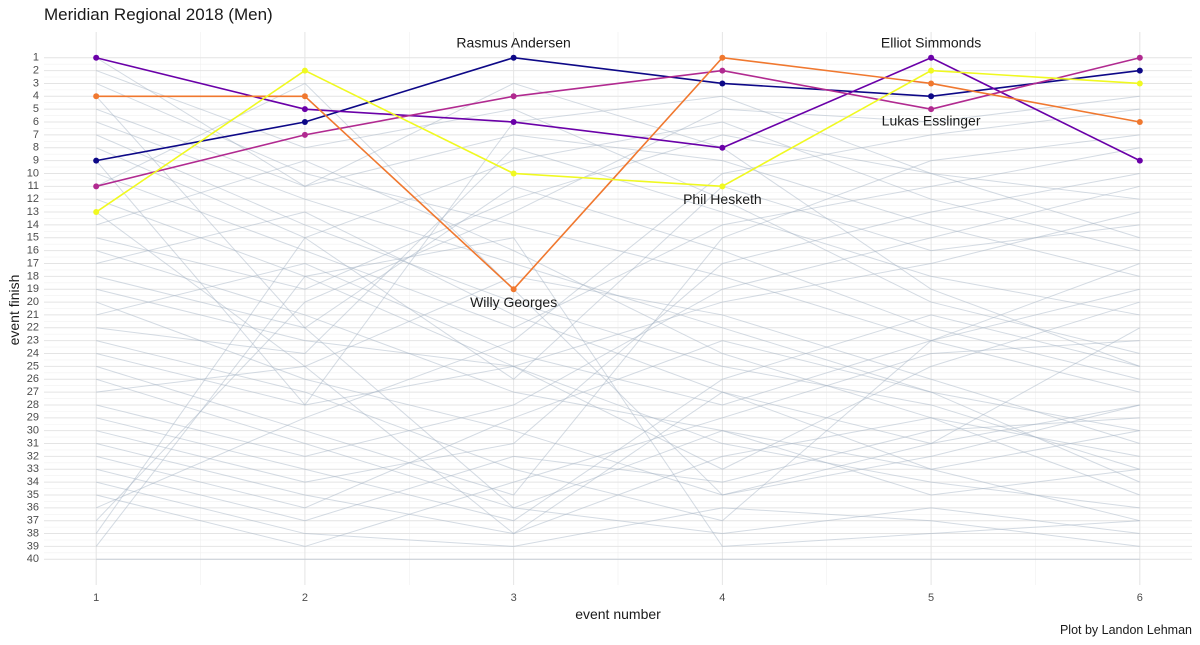  Describe the element at coordinates (33, 173) in the screenshot. I see `y-tick-label: 10` at that location.